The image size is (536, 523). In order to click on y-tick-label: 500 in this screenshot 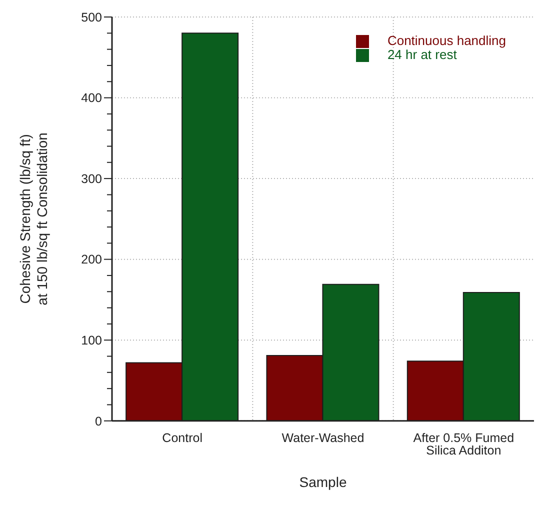, I will do `click(91, 17)`.